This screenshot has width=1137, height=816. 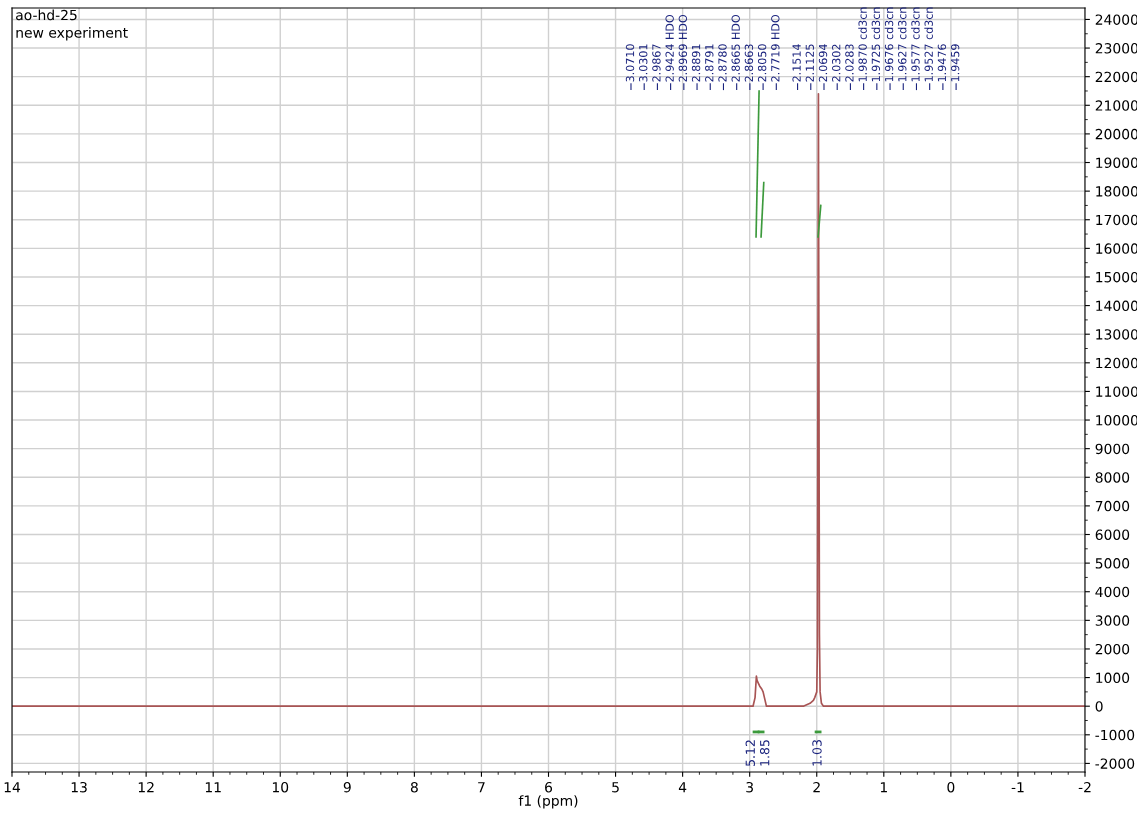 What do you see at coordinates (1112, 620) in the screenshot?
I see `y-tick-label: 3000` at bounding box center [1112, 620].